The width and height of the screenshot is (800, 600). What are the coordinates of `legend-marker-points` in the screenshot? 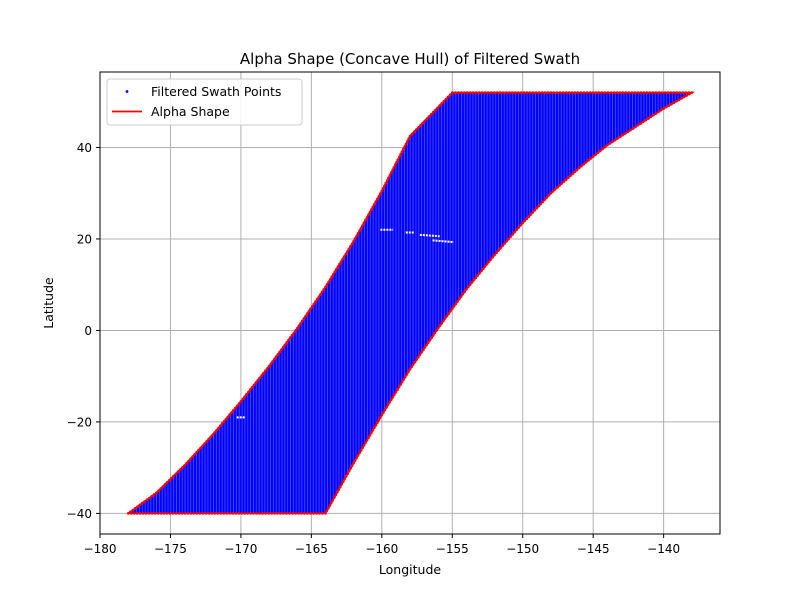 It's located at (127, 91).